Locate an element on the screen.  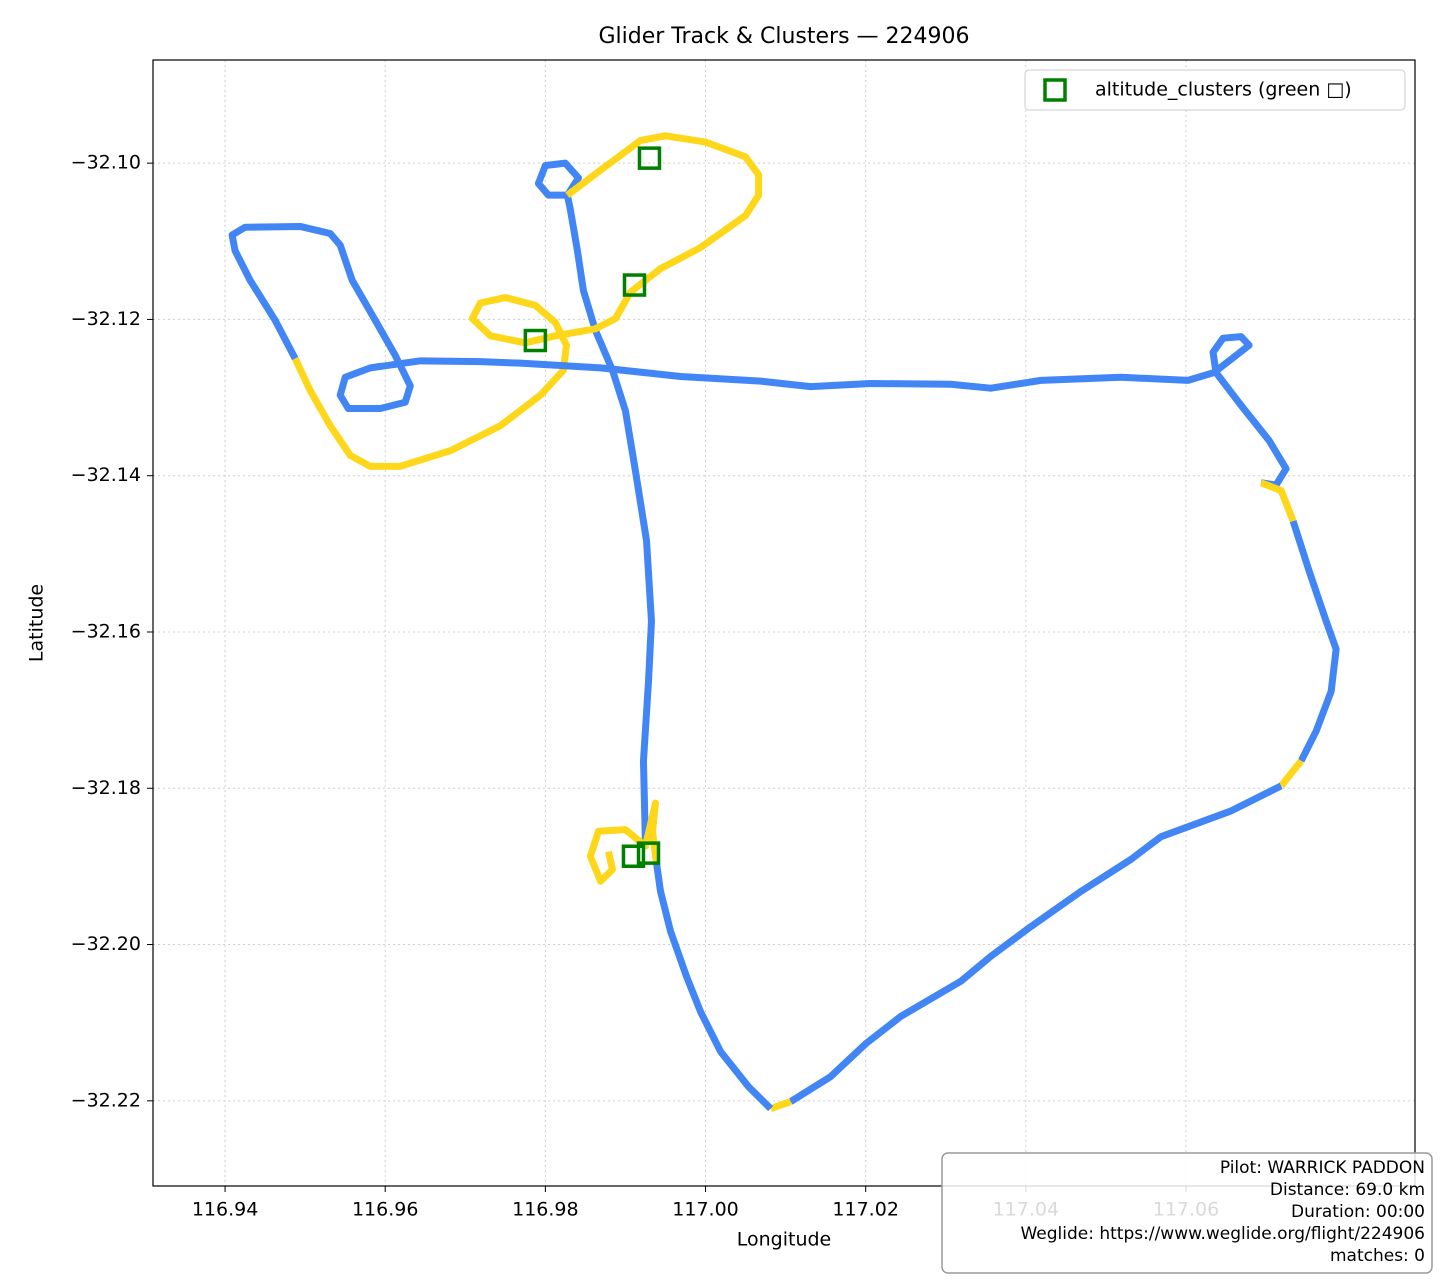
x-tick-label: 117.02 is located at coordinates (865, 1210).